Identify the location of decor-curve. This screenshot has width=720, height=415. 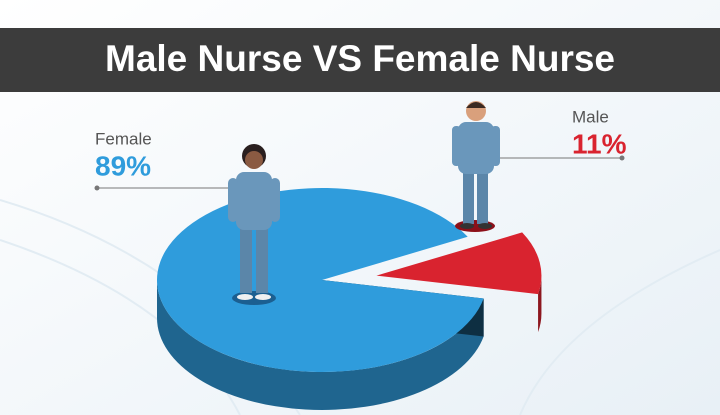
(619, 332).